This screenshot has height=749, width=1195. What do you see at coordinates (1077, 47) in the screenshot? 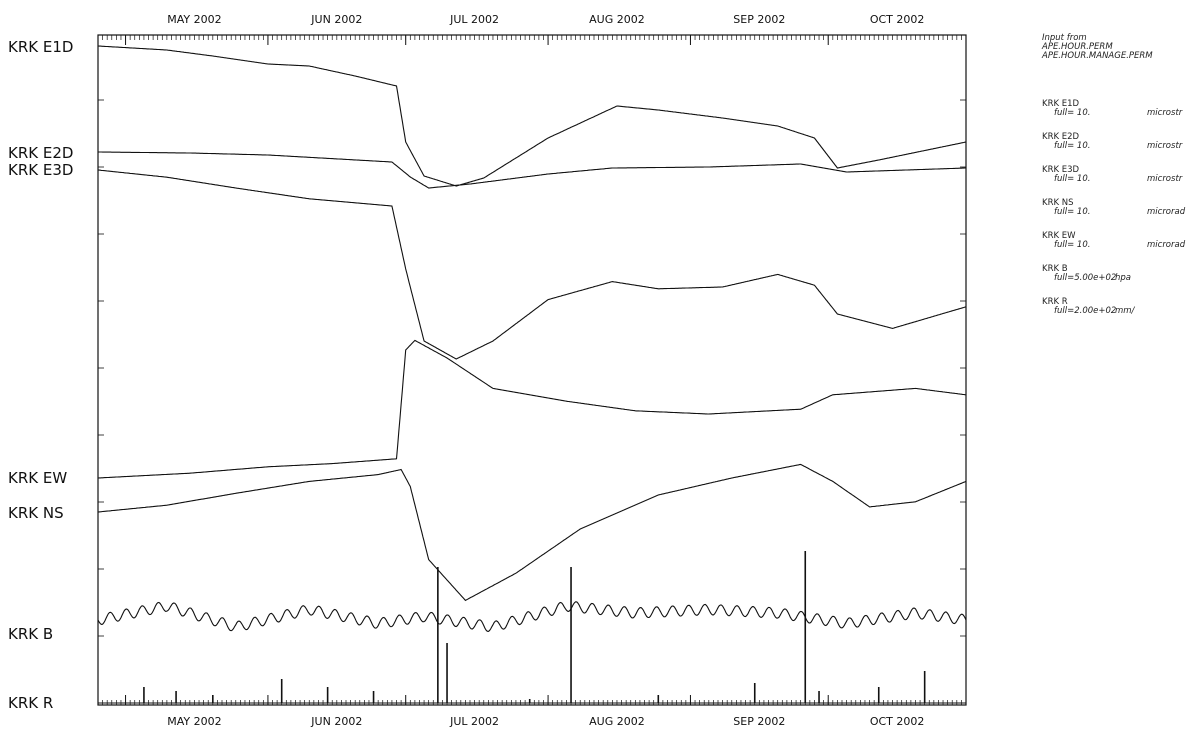
I see `legend-header-line: APE.HOUR.PERM` at bounding box center [1077, 47].